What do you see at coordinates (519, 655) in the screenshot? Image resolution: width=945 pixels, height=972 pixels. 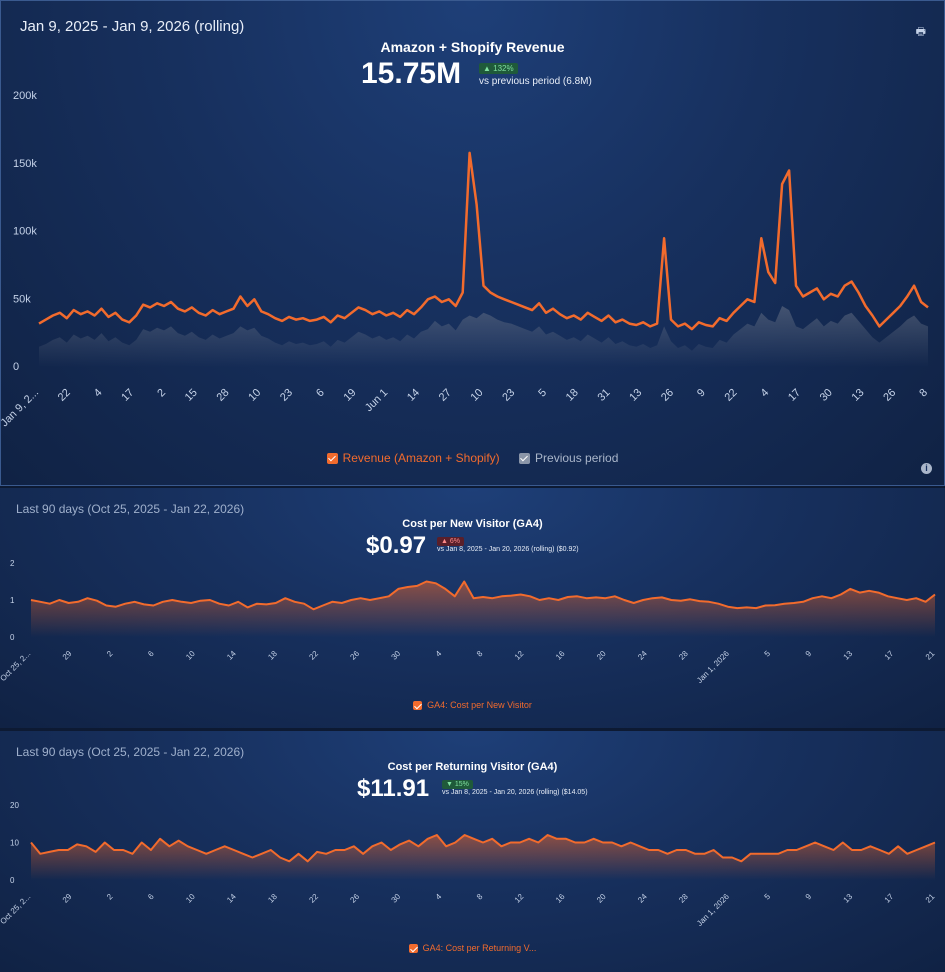 I see `x-tick-label: 12` at bounding box center [519, 655].